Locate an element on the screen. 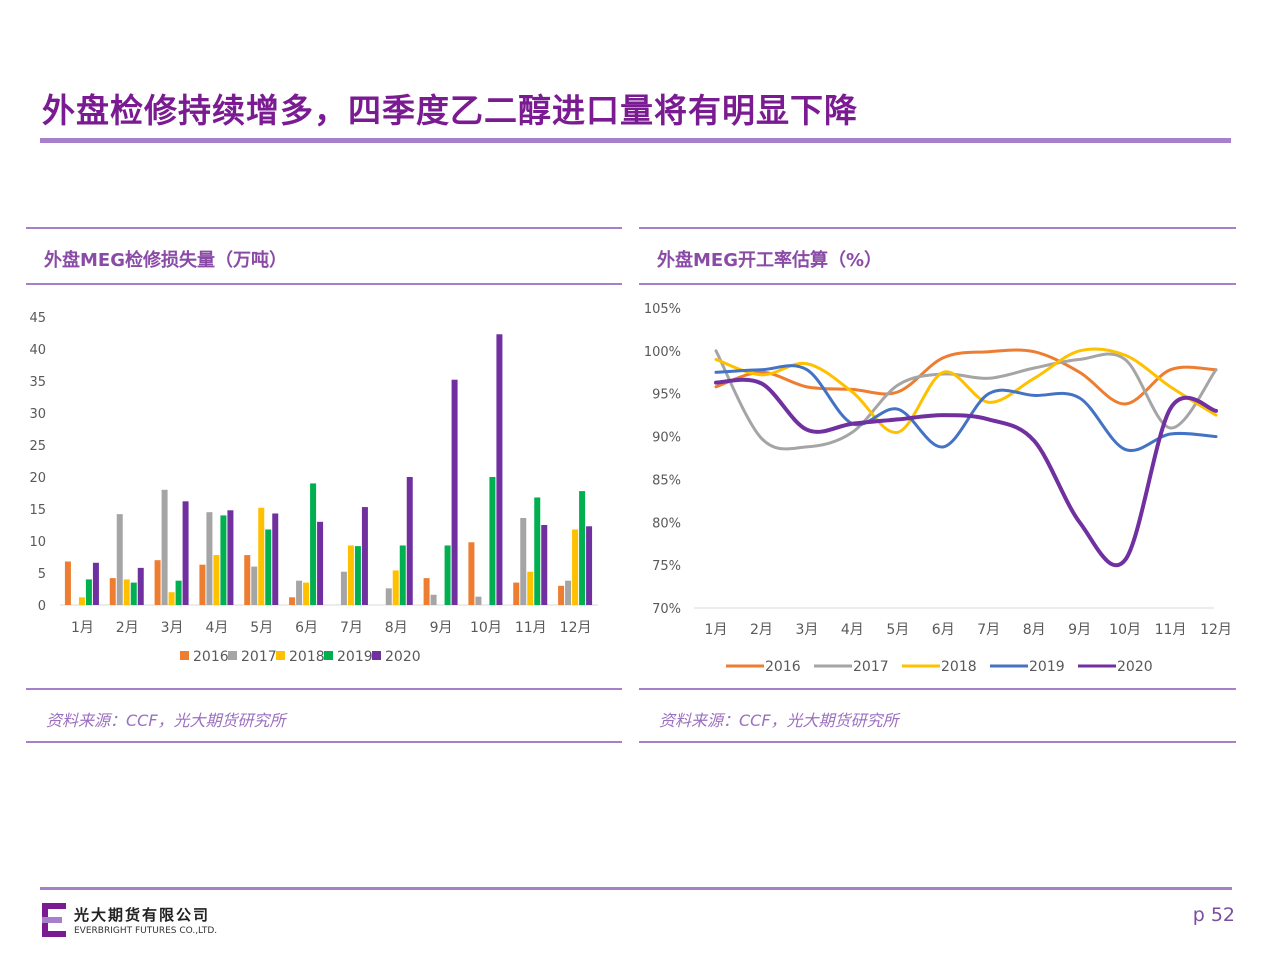 This screenshot has height=960, width=1280. y-tick-label: 90% is located at coordinates (666, 438).